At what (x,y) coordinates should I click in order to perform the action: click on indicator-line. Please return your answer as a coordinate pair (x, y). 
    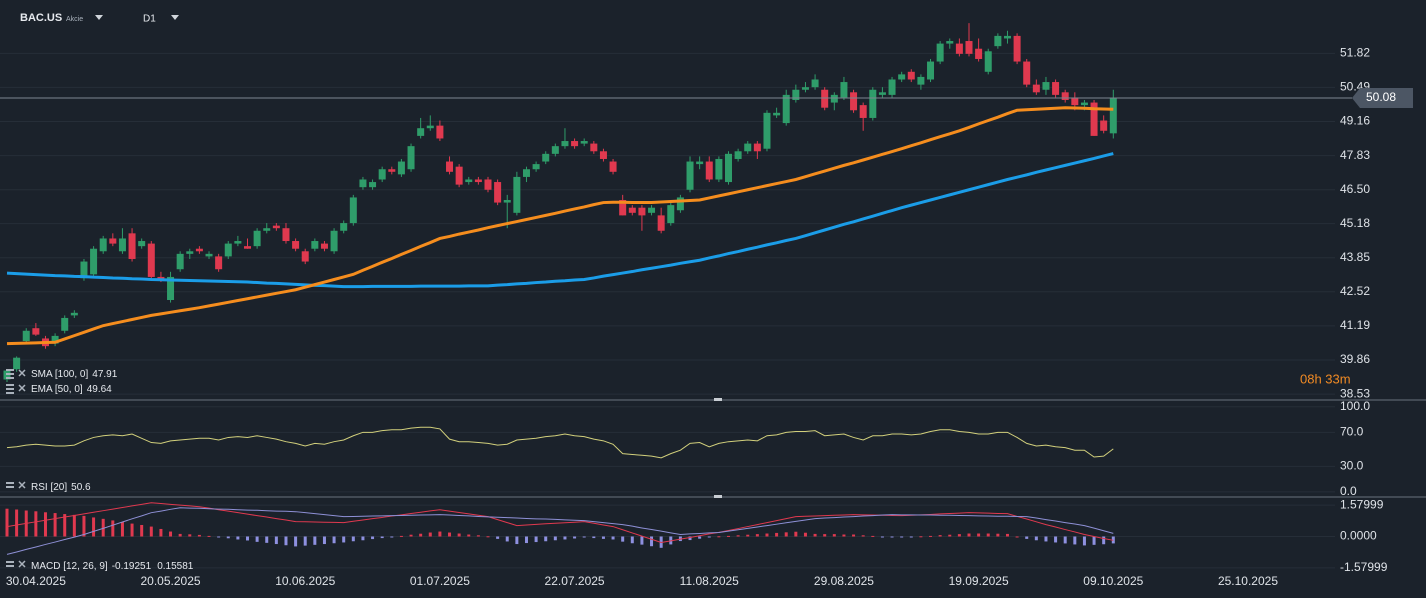
    Looking at the image, I should click on (560, 442).